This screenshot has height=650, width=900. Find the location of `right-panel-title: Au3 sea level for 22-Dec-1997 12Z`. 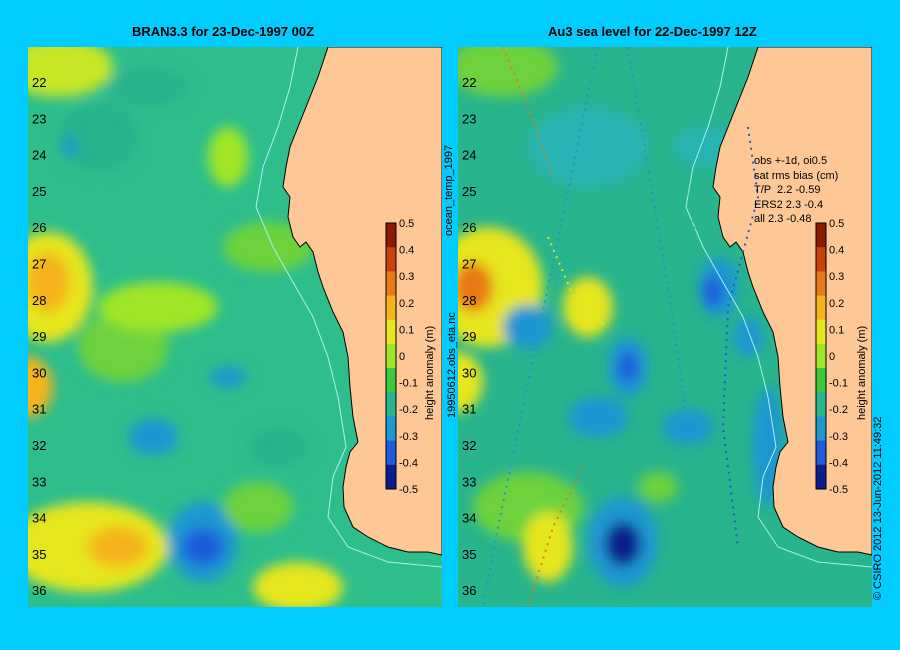

right-panel-title: Au3 sea level for 22-Dec-1997 12Z is located at coordinates (652, 31).